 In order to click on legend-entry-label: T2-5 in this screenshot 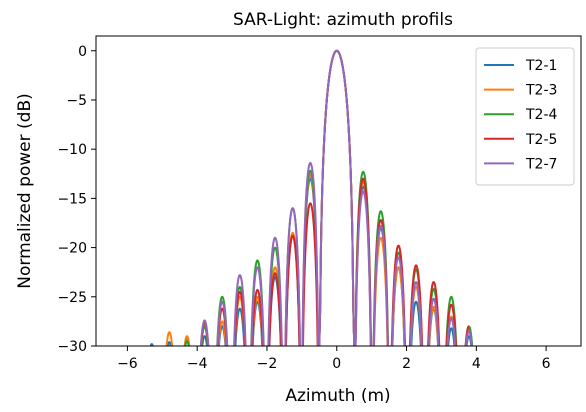, I will do `click(541, 140)`.